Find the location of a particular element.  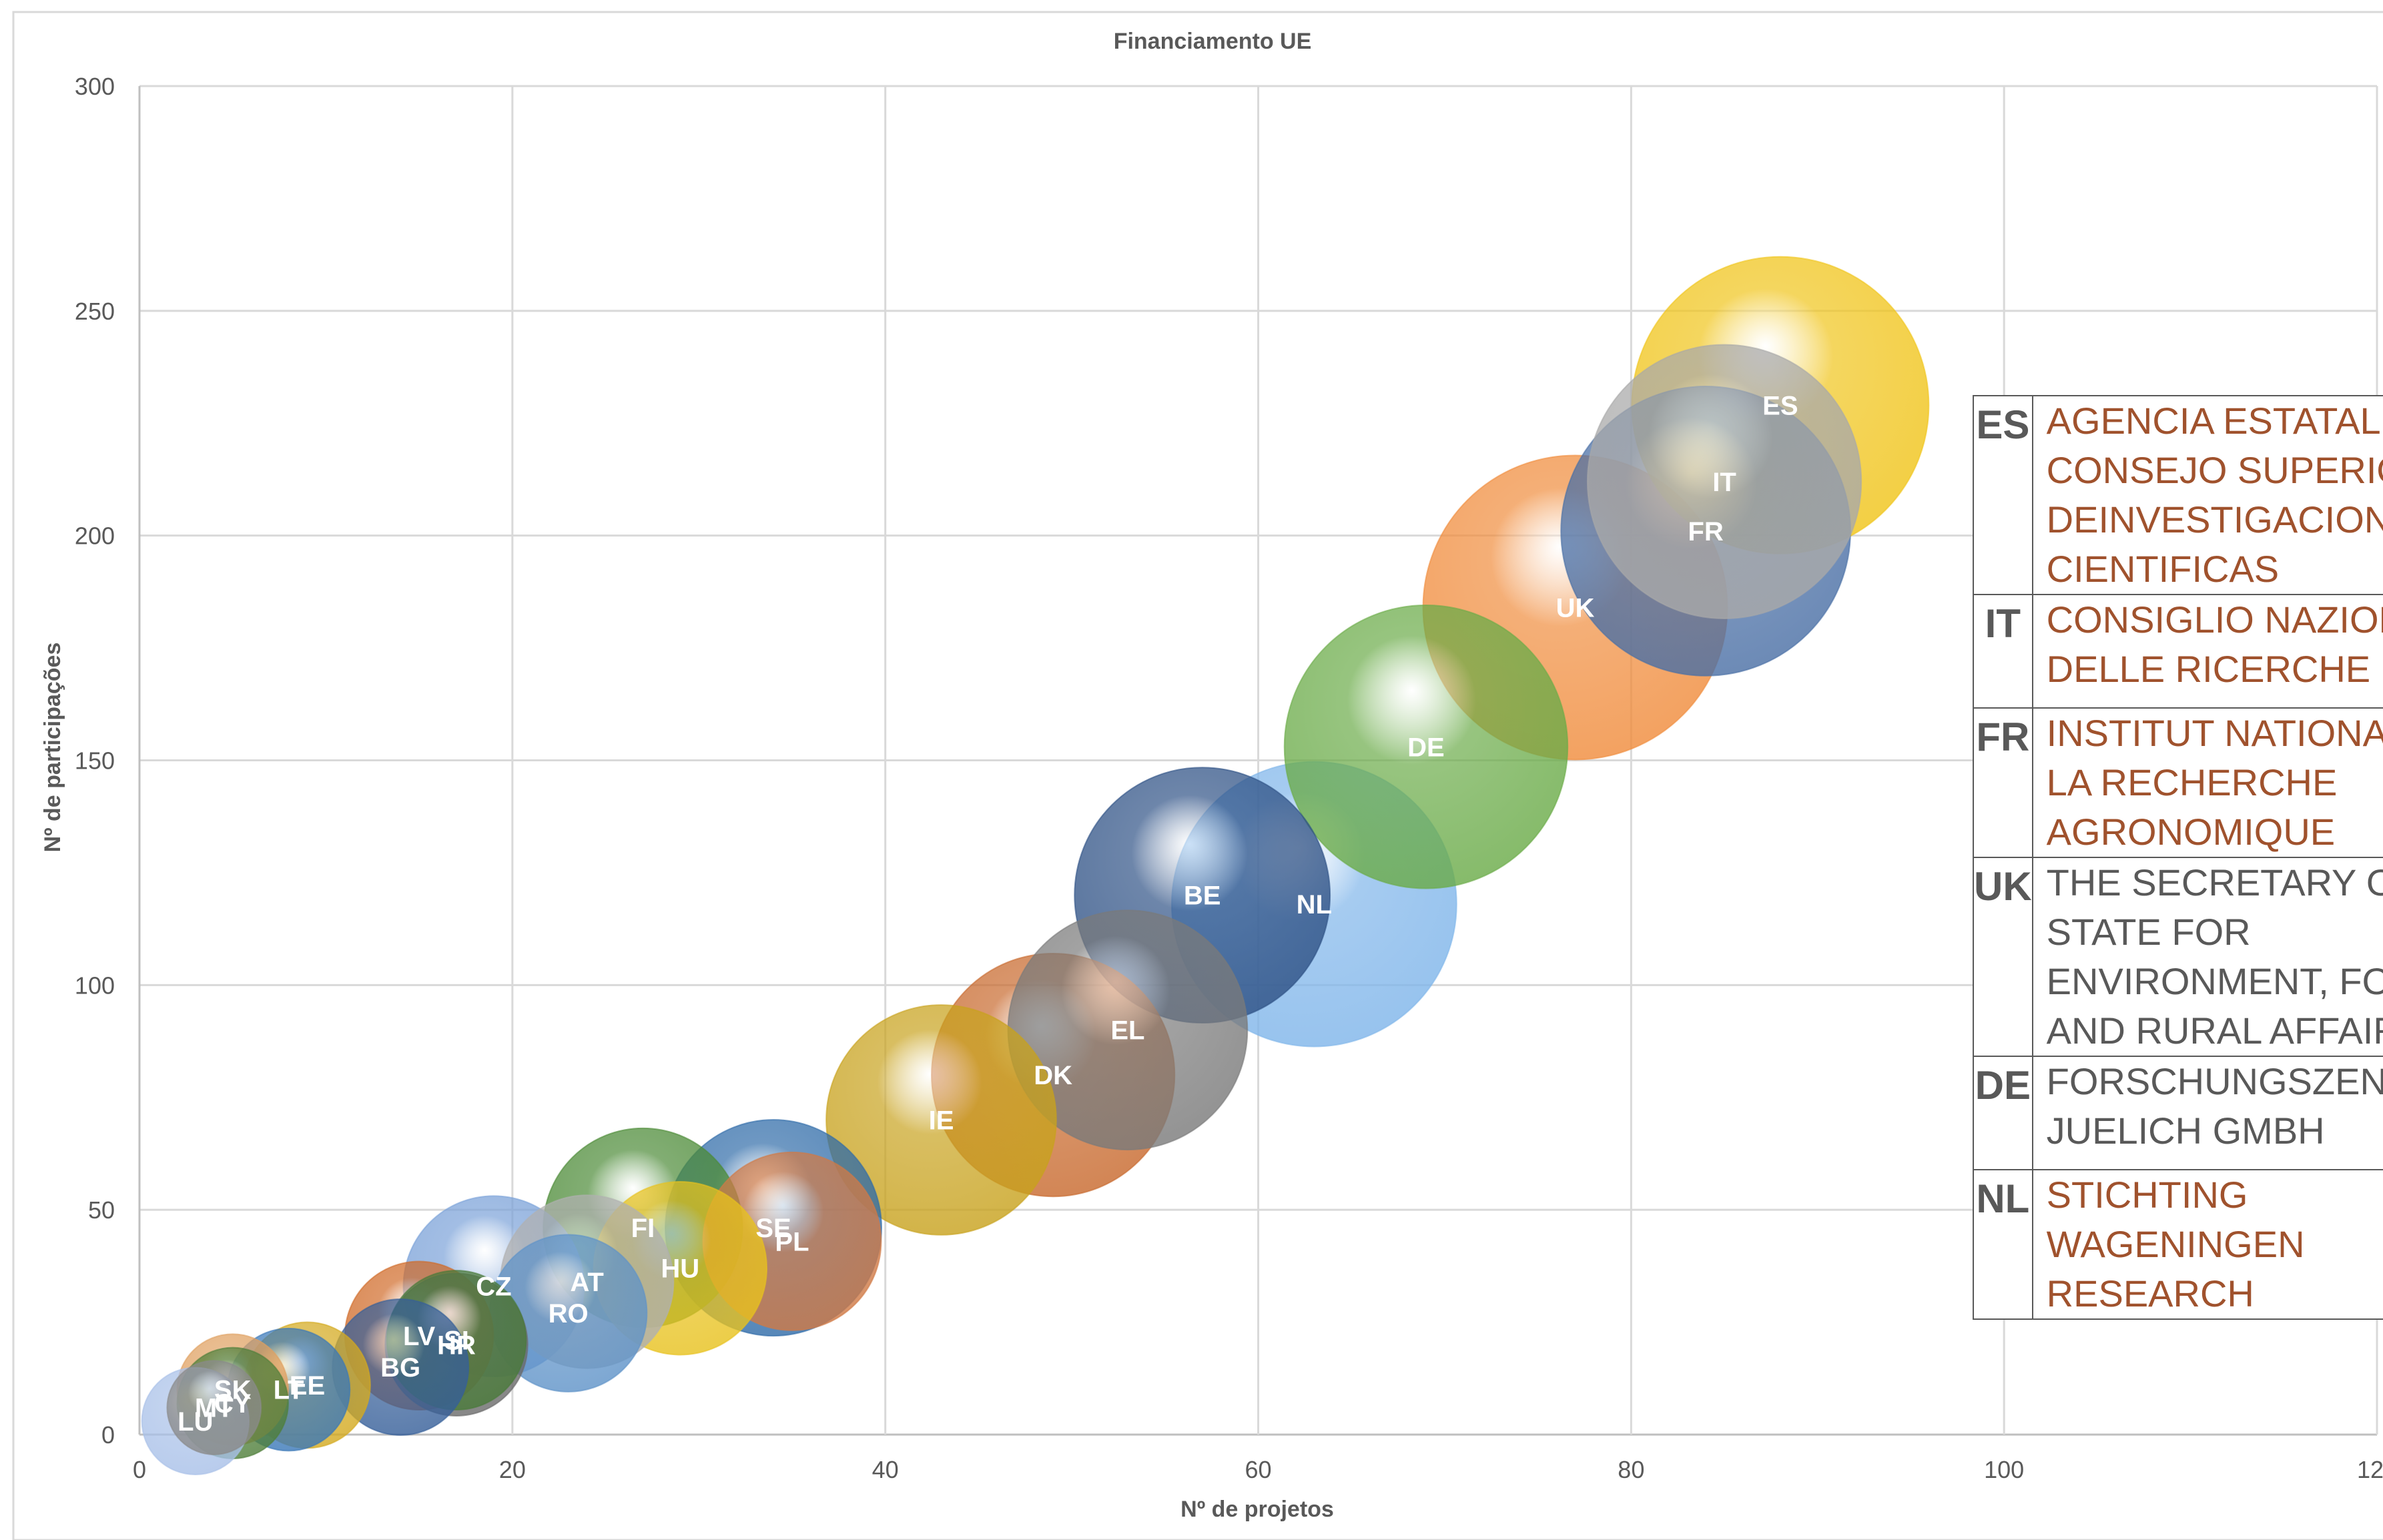

bubble-label-lt: LT is located at coordinates (289, 1390).